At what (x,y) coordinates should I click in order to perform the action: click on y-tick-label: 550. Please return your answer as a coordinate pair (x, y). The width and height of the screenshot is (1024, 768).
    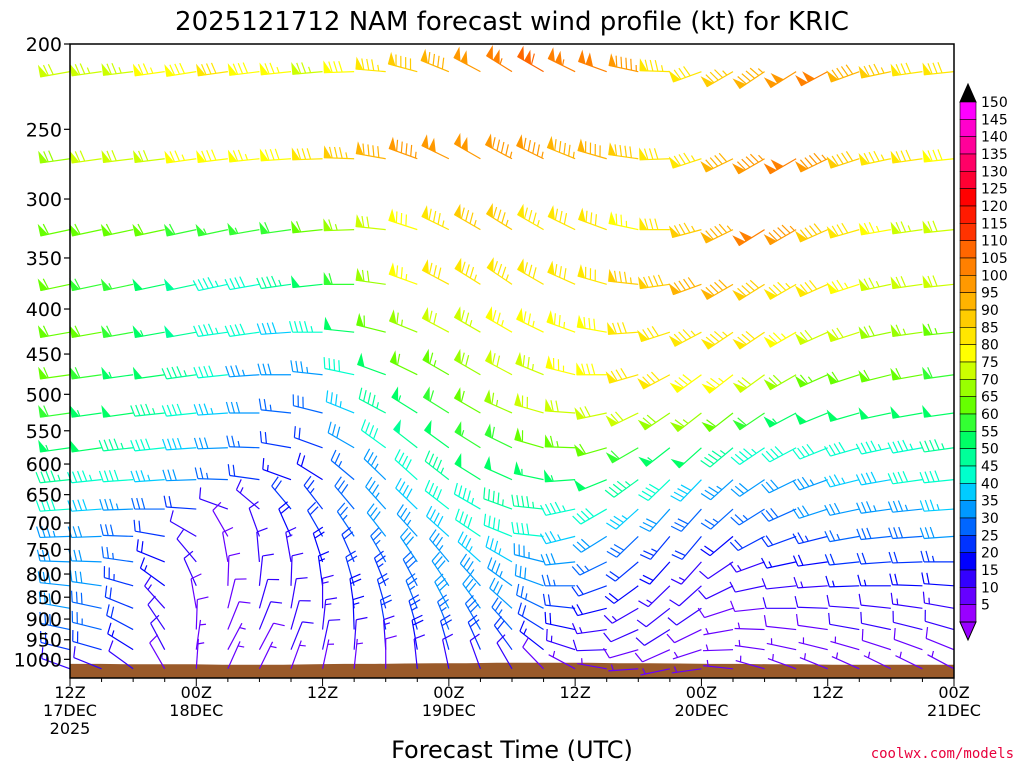
    Looking at the image, I should click on (44, 432).